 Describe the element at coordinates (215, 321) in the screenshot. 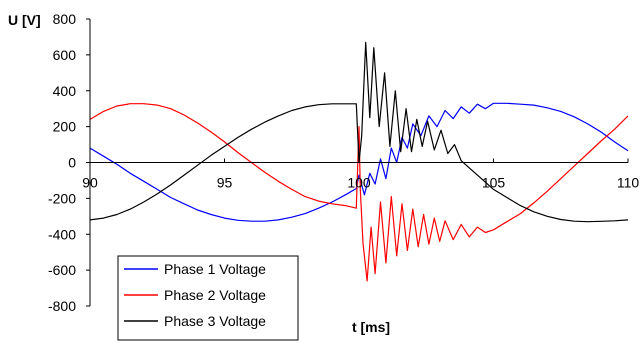

I see `legend-label-phase-3: Phase 3 Voltage` at that location.